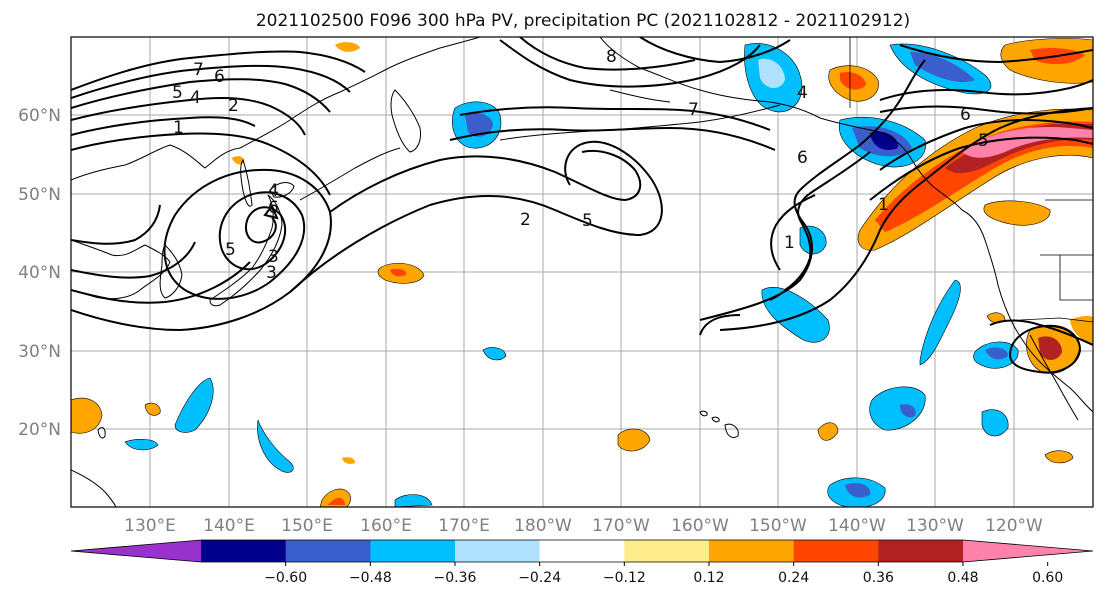  What do you see at coordinates (39, 195) in the screenshot?
I see `lat-tick: 50°N` at bounding box center [39, 195].